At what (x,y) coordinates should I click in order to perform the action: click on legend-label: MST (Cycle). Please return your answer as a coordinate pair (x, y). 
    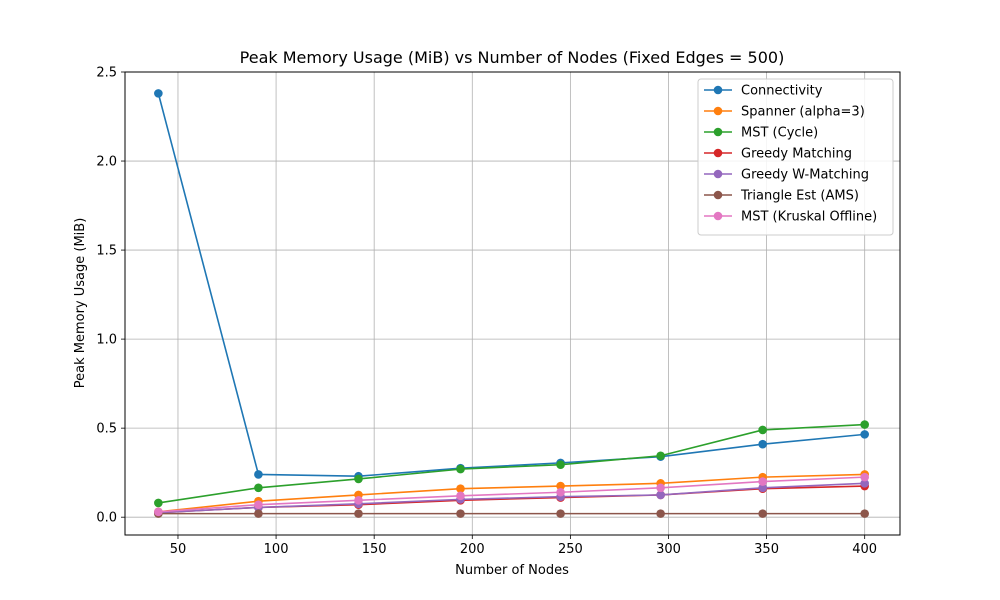
    Looking at the image, I should click on (779, 133).